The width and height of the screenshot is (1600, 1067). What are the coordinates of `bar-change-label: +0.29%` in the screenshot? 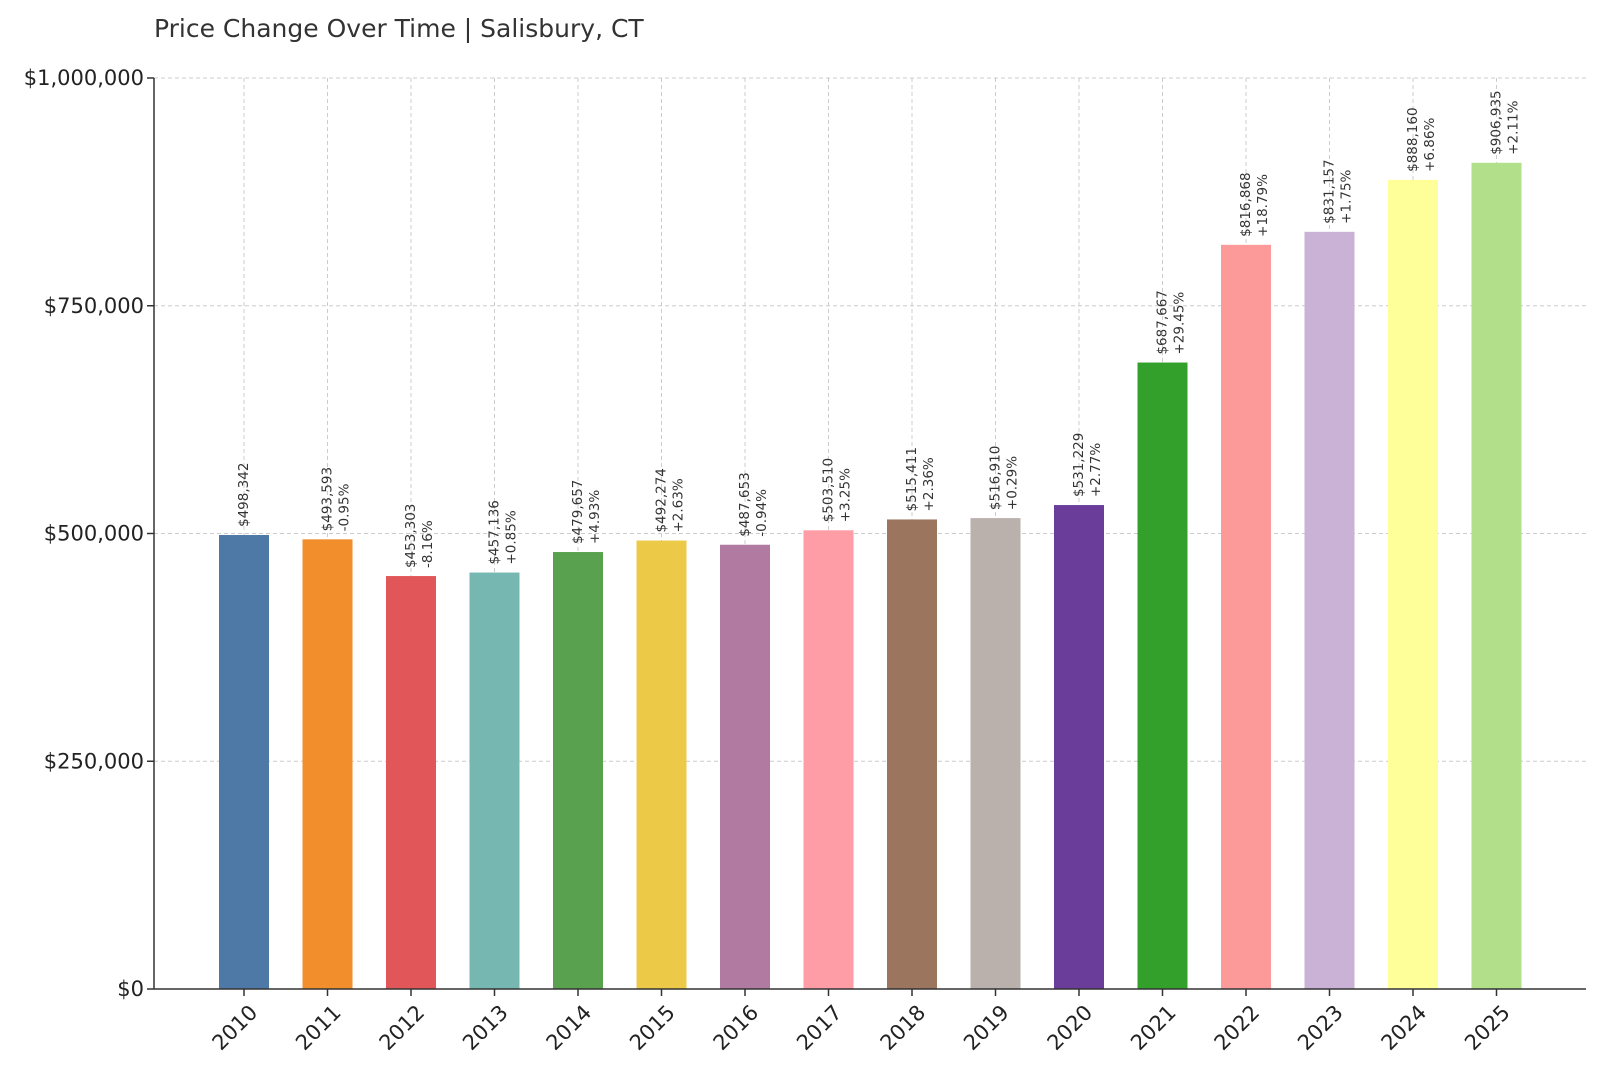 It's located at (1013, 483).